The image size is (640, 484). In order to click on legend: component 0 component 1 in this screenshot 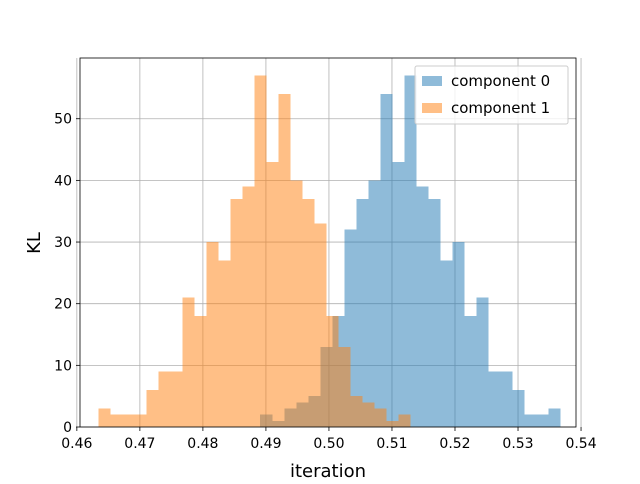, I will do `click(491, 95)`.